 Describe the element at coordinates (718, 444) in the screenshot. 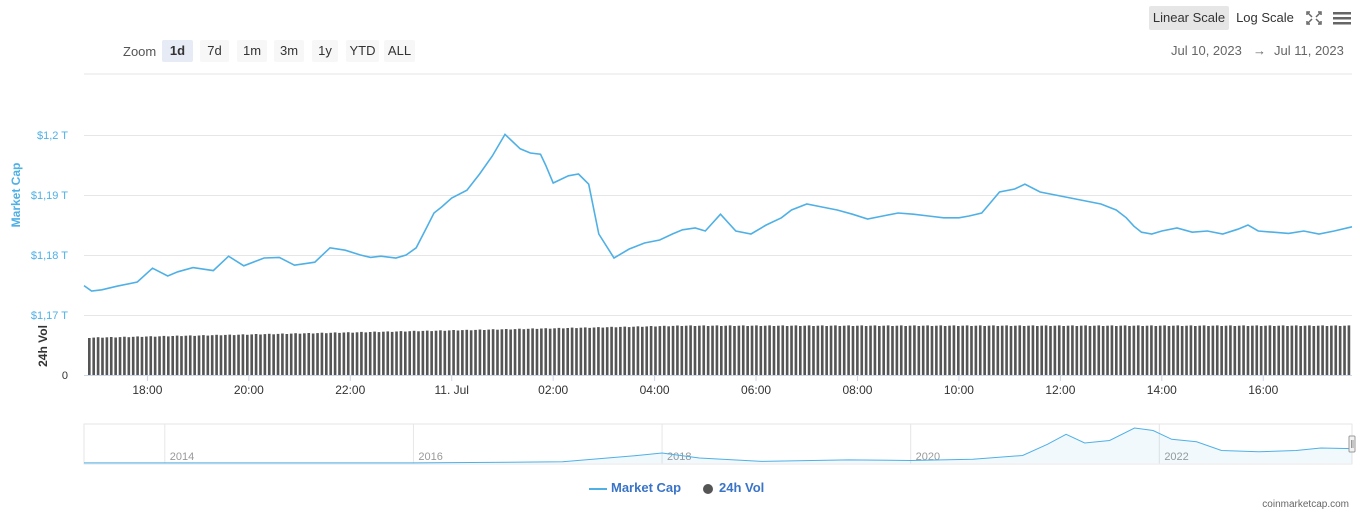

I see `navigator-frame` at that location.